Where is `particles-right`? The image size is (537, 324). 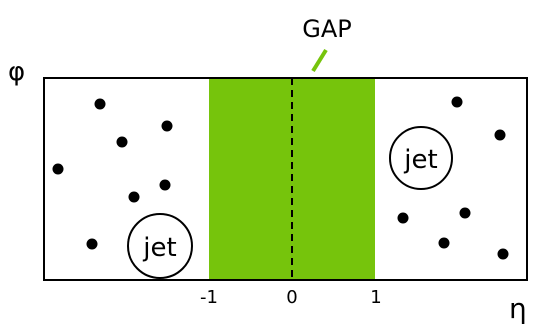
particles-right is located at coordinates (453, 178).